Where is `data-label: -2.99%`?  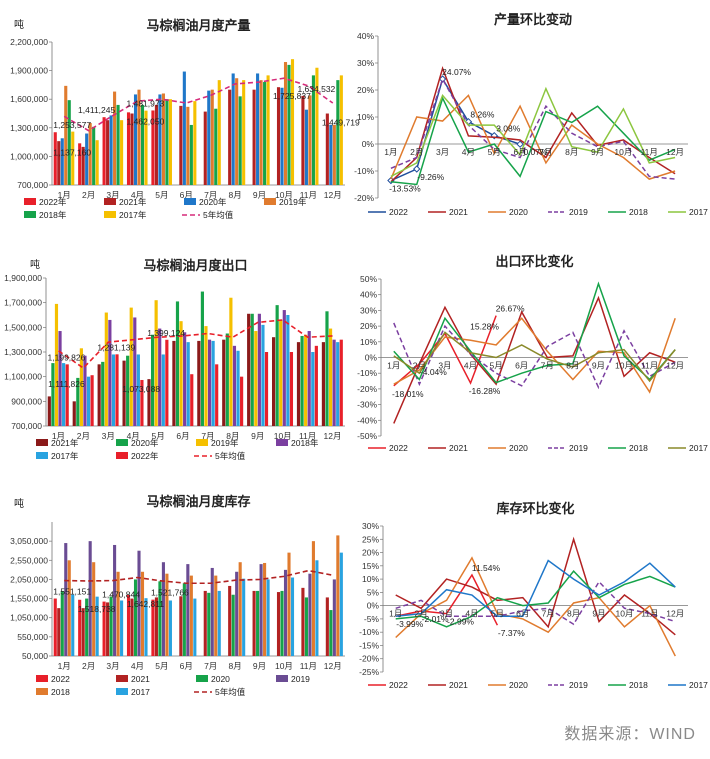 data-label: -2.99% is located at coordinates (460, 622).